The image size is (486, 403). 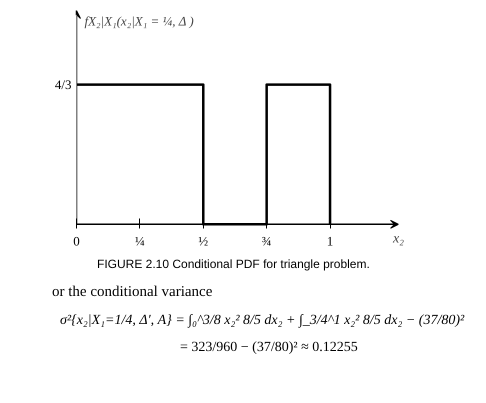 I want to click on x-tick-label: 1, so click(x=330, y=241).